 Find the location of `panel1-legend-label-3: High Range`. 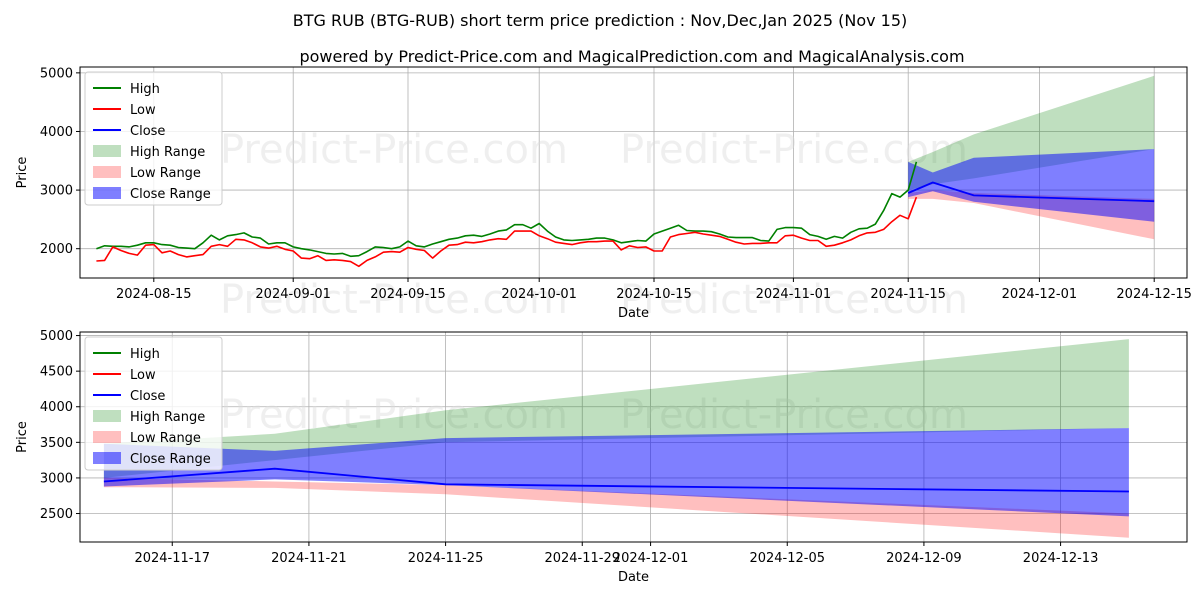

panel1-legend-label-3: High Range is located at coordinates (167, 152).